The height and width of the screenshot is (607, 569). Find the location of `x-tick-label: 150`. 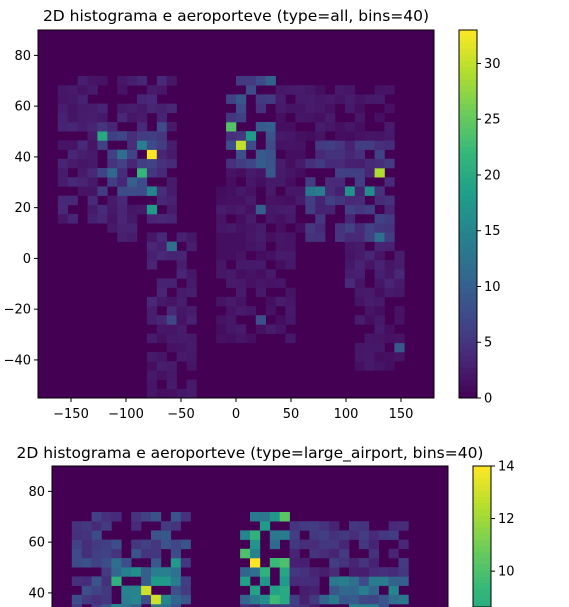

x-tick-label: 150 is located at coordinates (401, 414).